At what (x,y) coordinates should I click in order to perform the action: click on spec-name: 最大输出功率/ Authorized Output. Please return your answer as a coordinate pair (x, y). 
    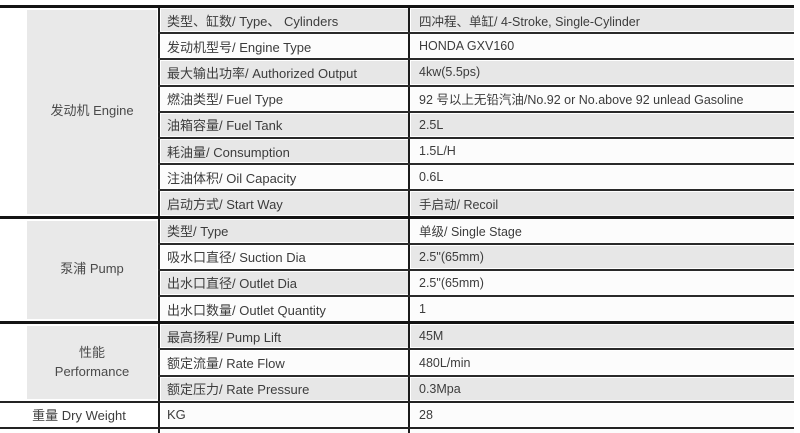
    Looking at the image, I should click on (283, 72).